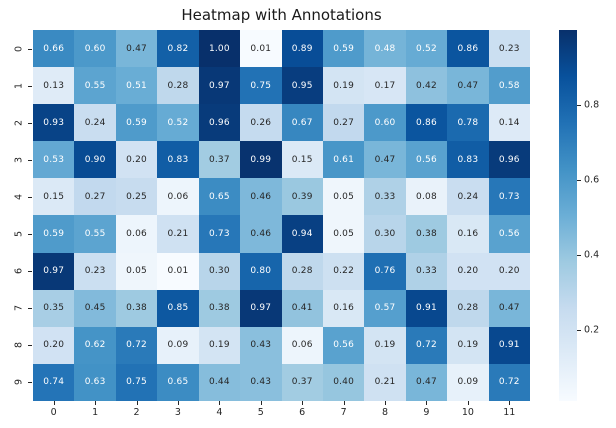 The image size is (616, 428). I want to click on heatmap-cell: 0.42, so click(426, 86).